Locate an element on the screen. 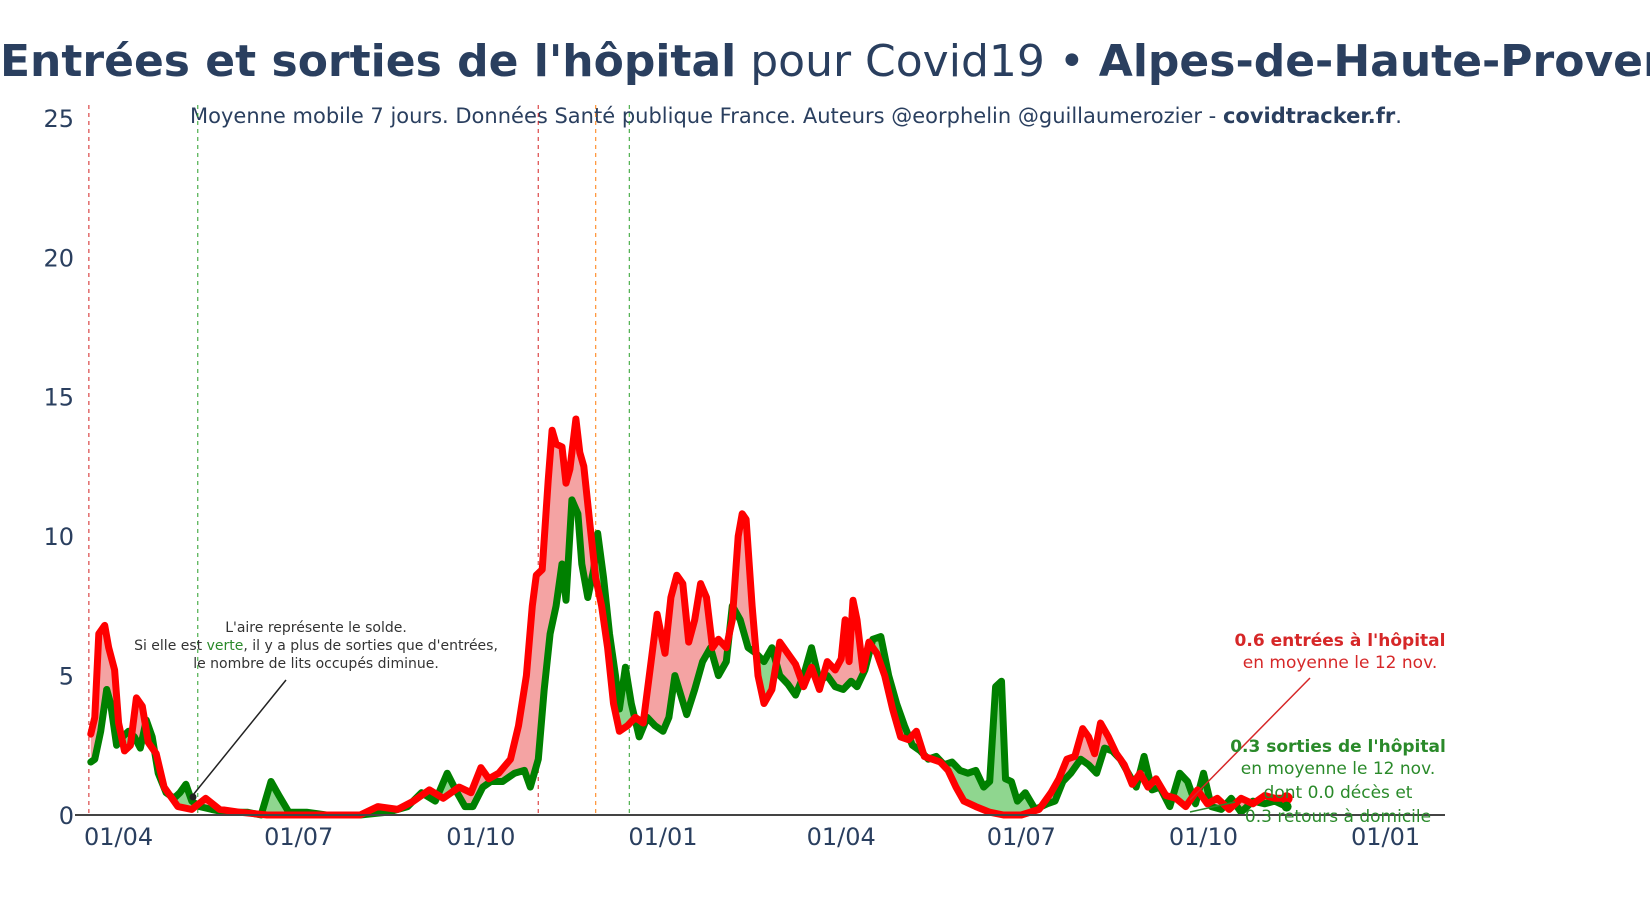 This screenshot has height=900, width=1650. area-note-arrow-head is located at coordinates (193, 797).